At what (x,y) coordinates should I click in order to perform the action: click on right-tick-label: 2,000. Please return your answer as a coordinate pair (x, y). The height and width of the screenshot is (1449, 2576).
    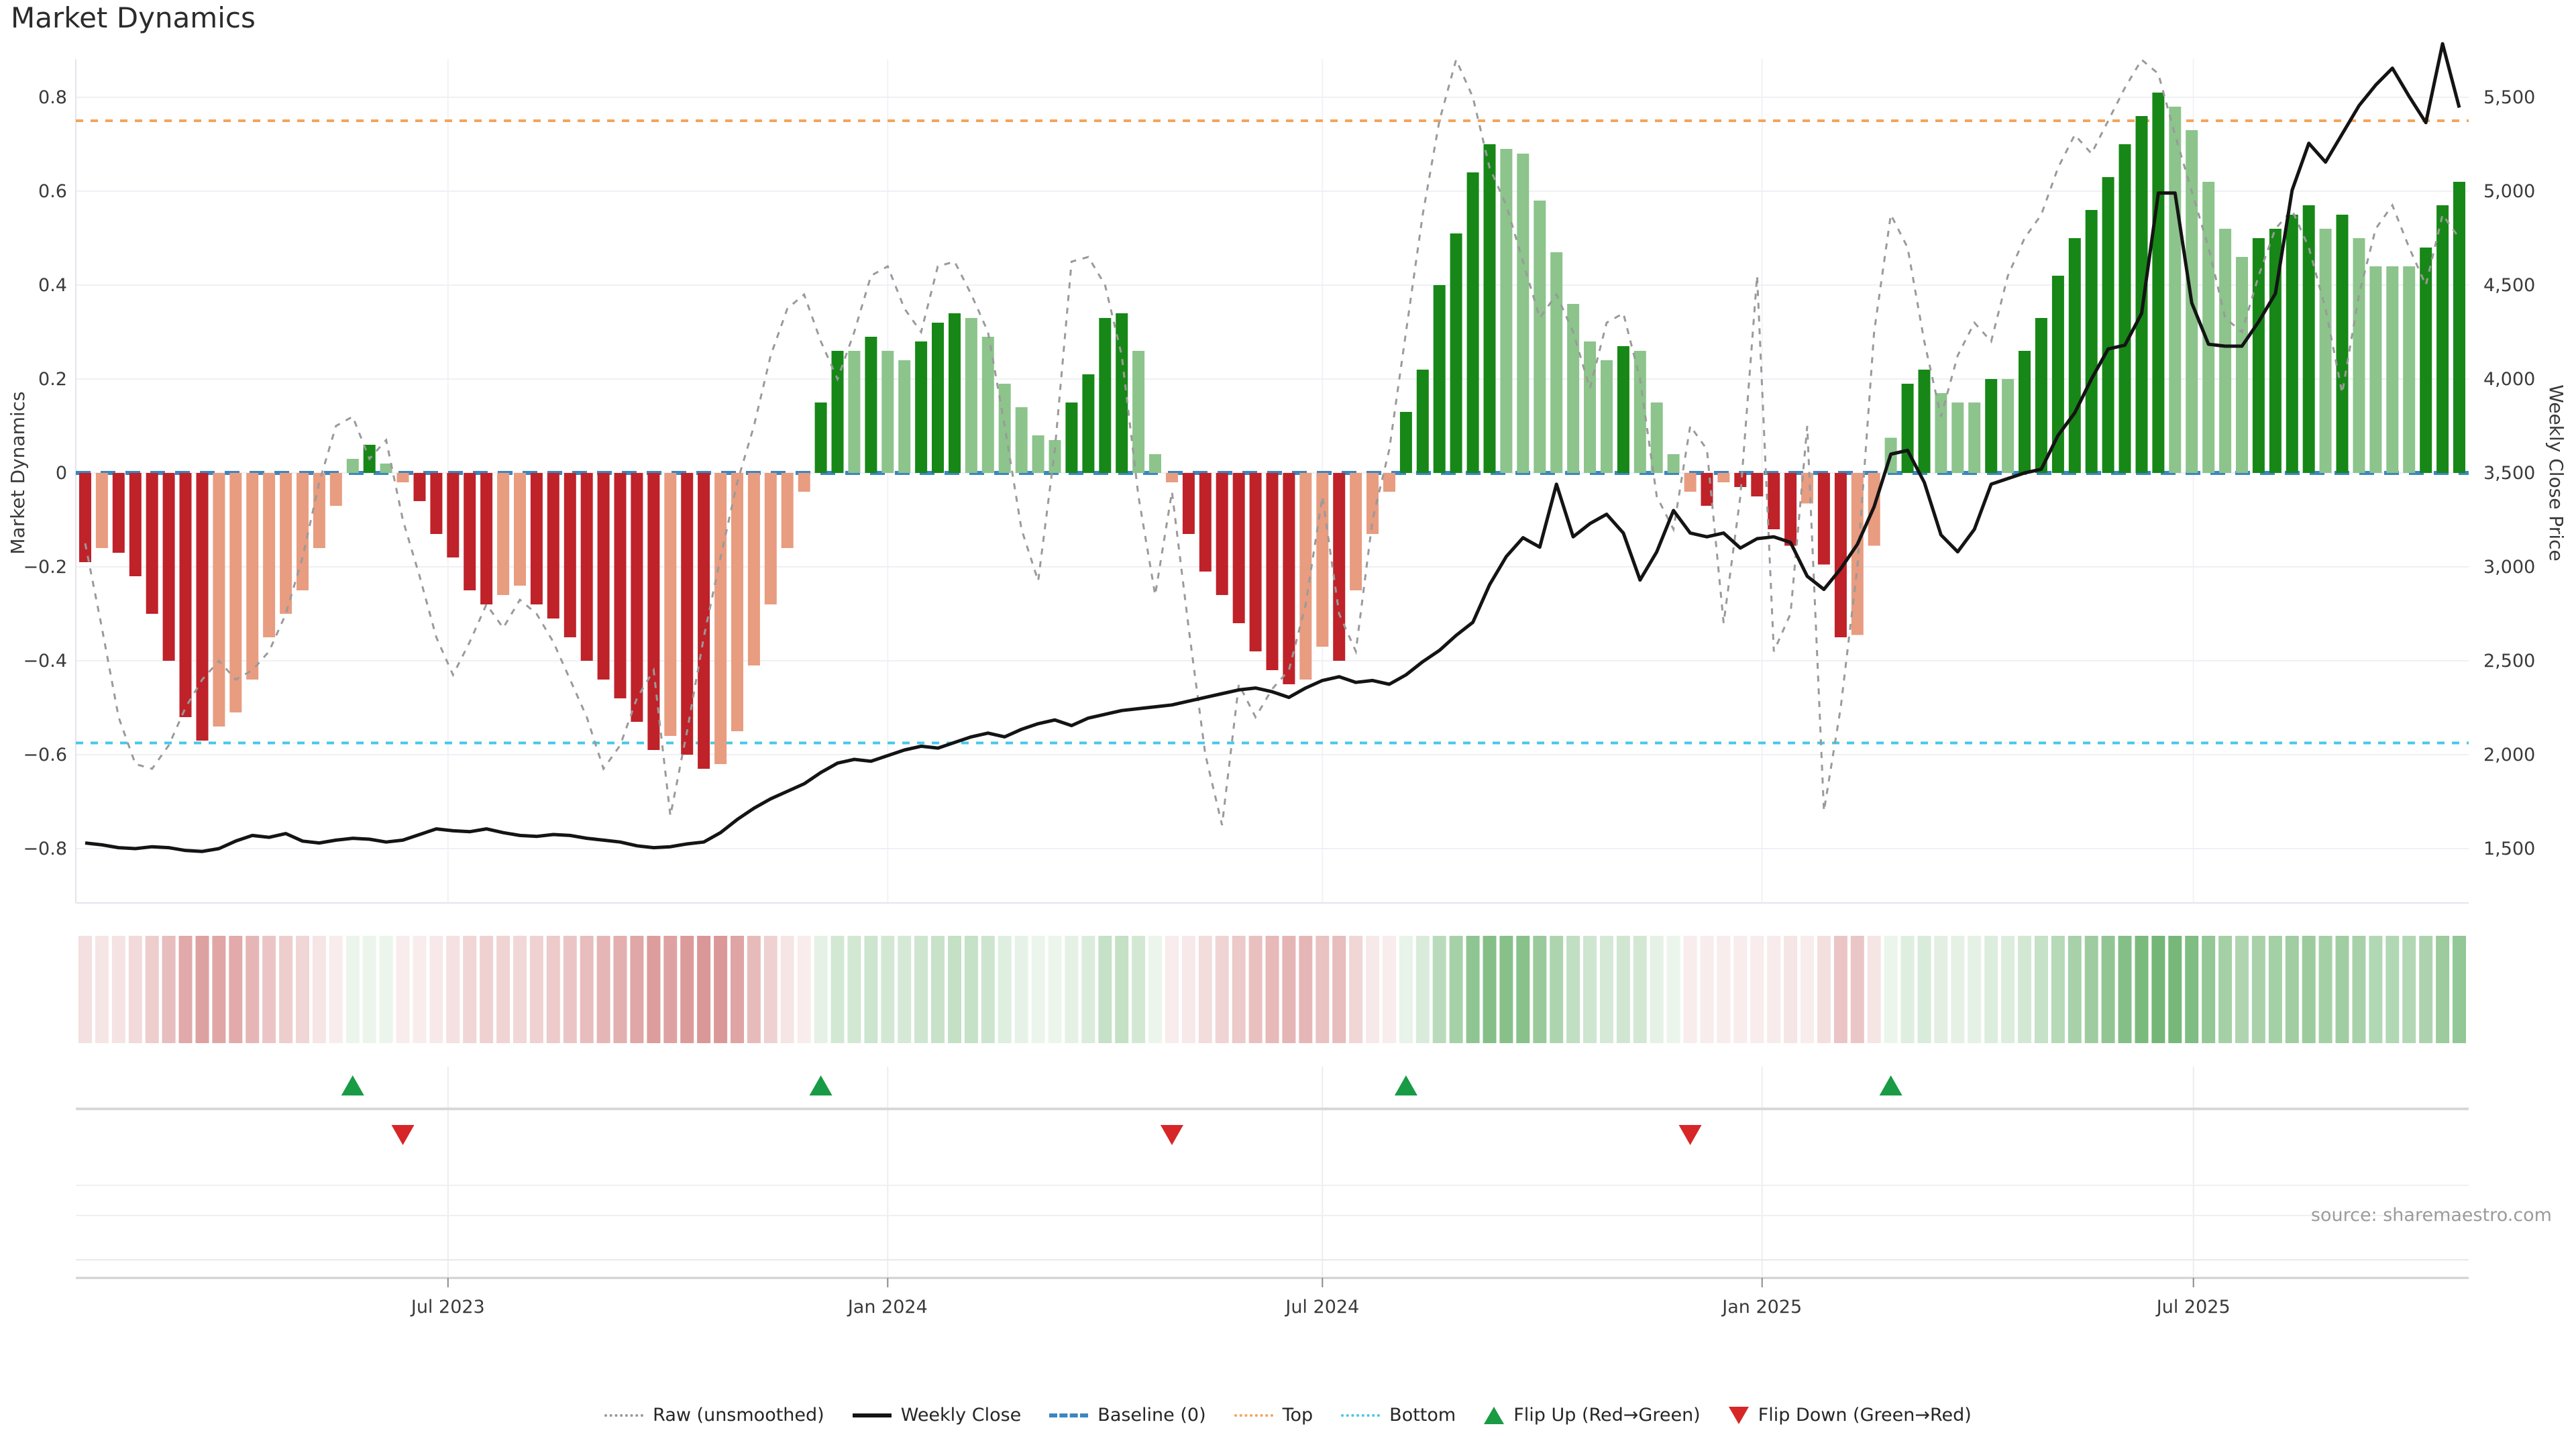
    Looking at the image, I should click on (2509, 755).